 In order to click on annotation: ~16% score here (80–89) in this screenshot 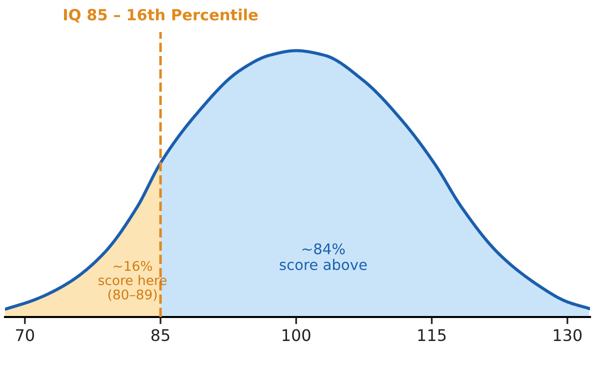, I will do `click(132, 281)`.